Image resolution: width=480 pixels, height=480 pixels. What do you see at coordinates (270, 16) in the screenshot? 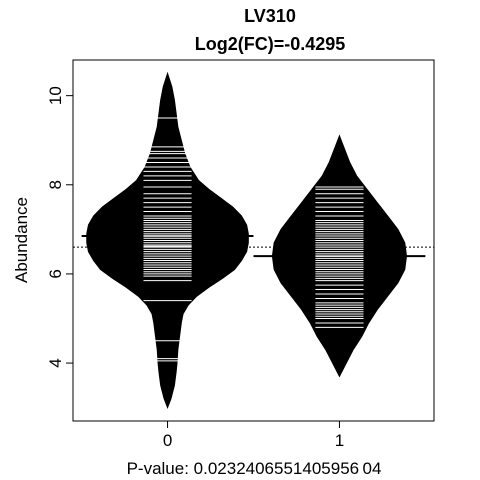
I see `chart-title: LV310` at bounding box center [270, 16].